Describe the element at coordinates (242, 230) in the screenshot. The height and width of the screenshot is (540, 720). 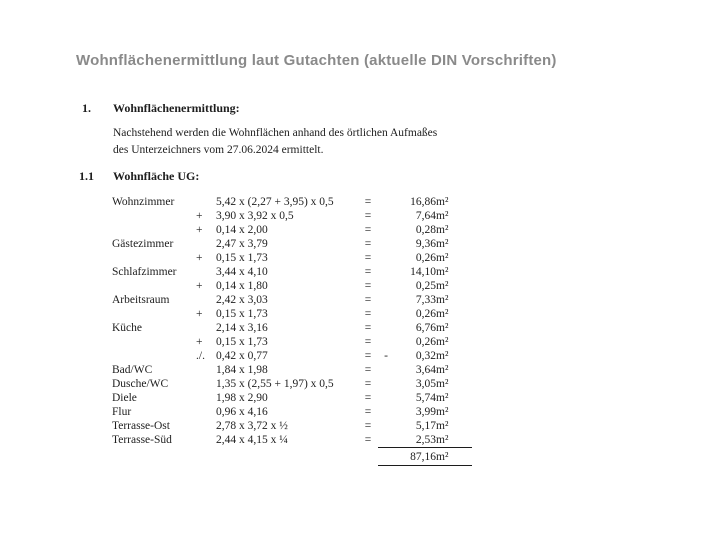
I see `formula-cell: 0,14 x 2,00` at that location.